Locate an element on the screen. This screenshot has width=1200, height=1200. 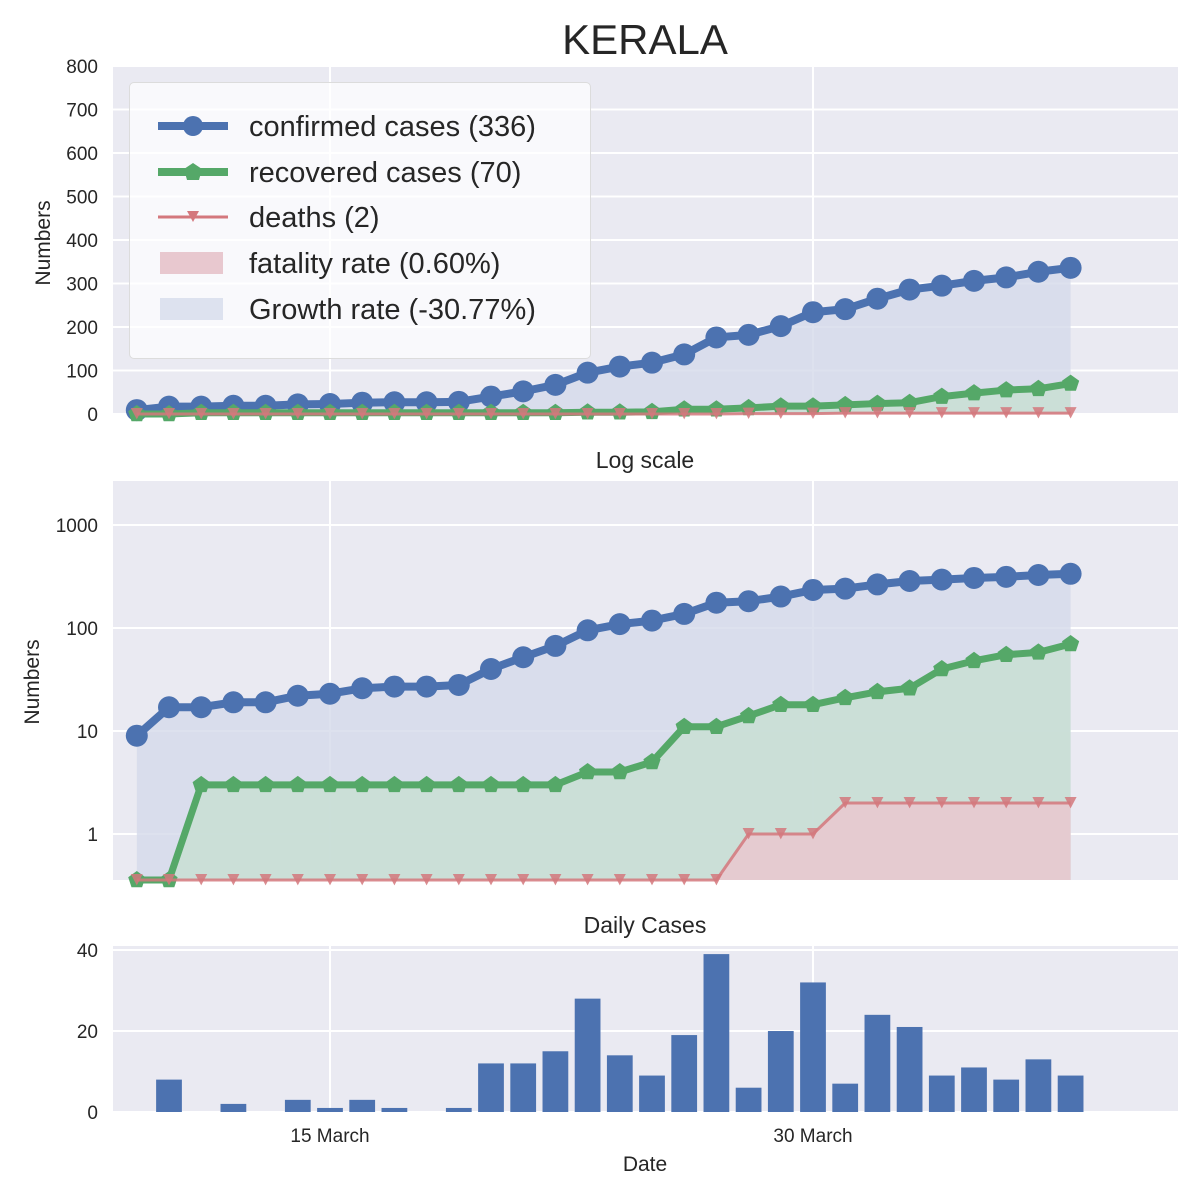
figure-title: KERALA is located at coordinates (645, 39).